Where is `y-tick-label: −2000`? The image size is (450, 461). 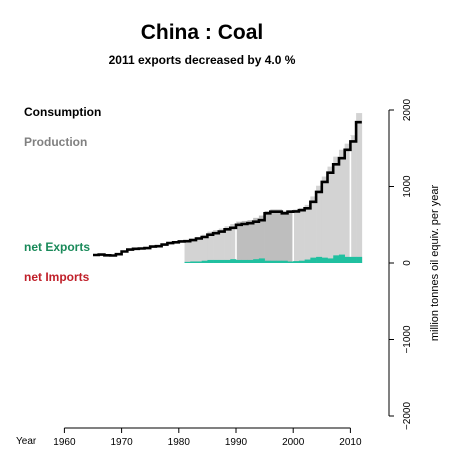 y-tick-label: −2000 is located at coordinates (407, 416).